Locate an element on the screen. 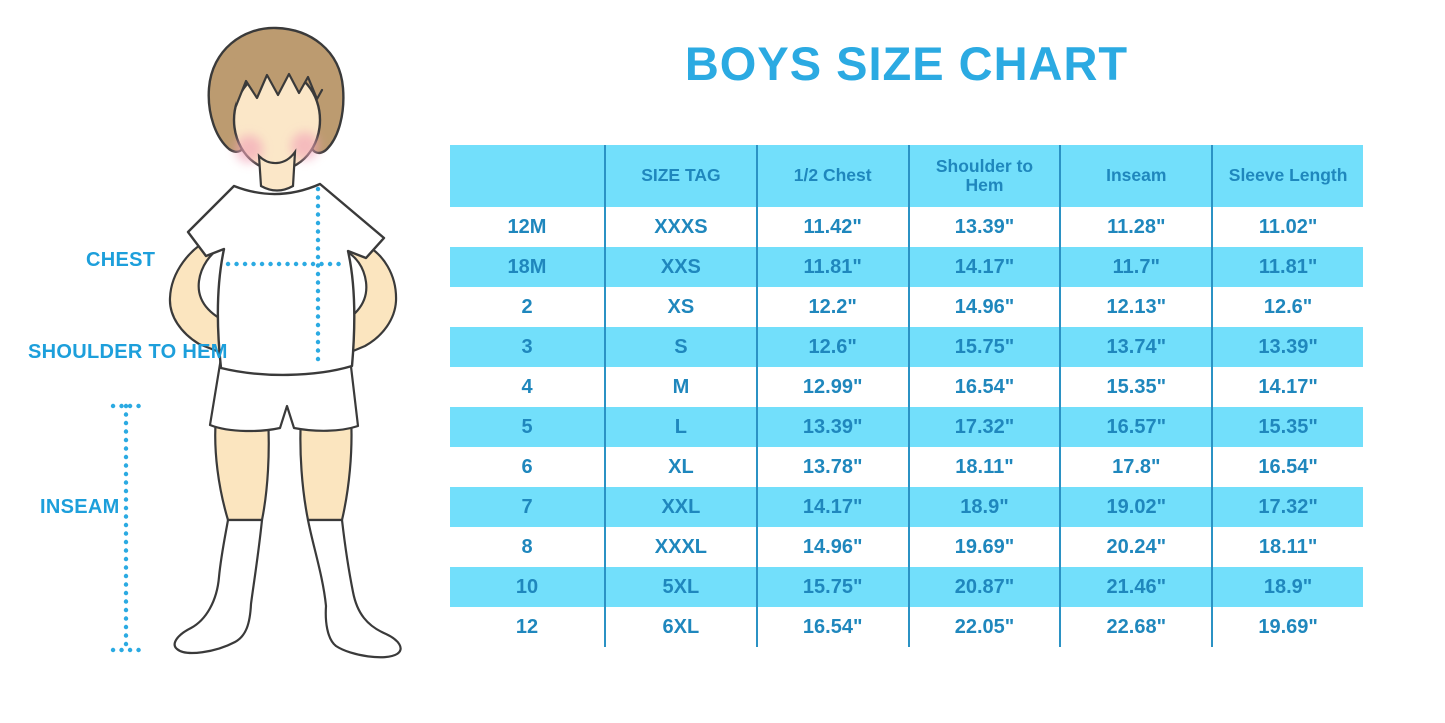  half-chest-cell: 12.99" is located at coordinates (831, 387).